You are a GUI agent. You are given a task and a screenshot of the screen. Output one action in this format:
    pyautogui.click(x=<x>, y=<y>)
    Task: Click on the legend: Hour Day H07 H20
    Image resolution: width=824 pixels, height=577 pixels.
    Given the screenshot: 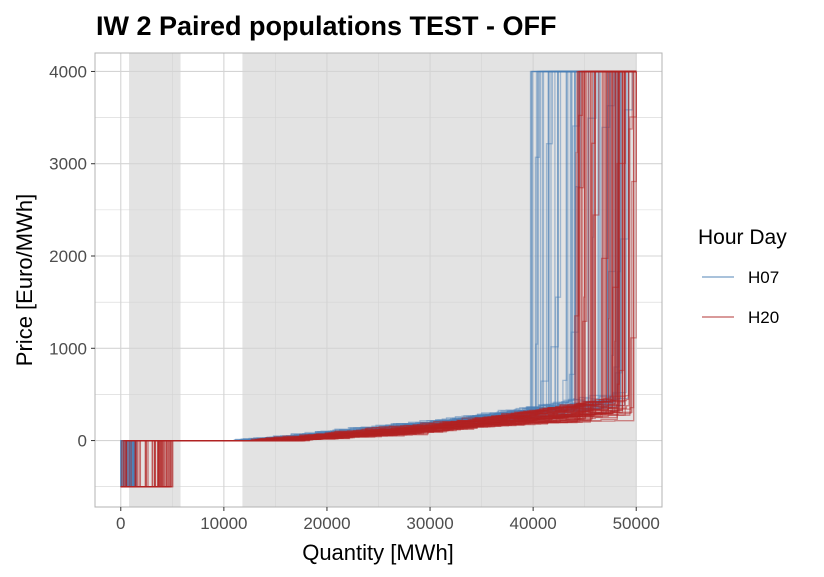 What is the action you would take?
    pyautogui.click(x=742, y=276)
    